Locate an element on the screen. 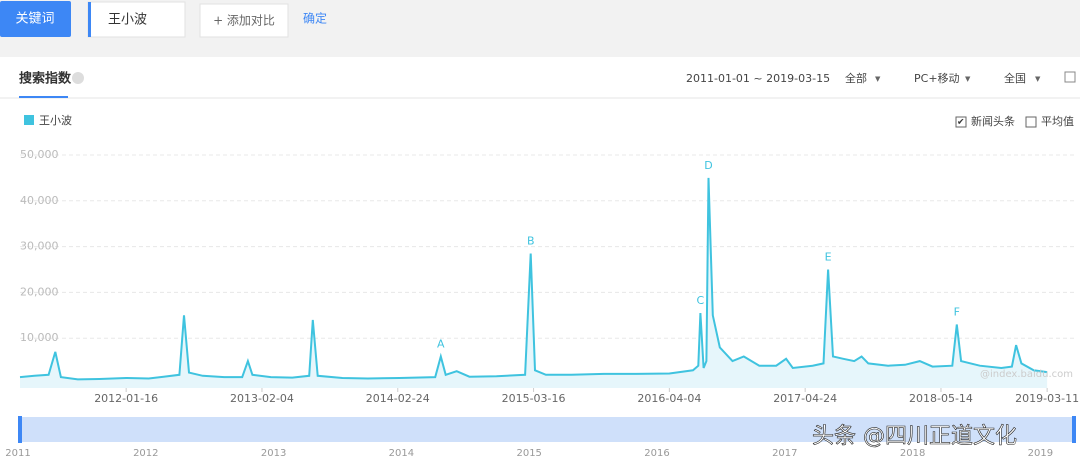  navigator-year: 2017 is located at coordinates (784, 453).